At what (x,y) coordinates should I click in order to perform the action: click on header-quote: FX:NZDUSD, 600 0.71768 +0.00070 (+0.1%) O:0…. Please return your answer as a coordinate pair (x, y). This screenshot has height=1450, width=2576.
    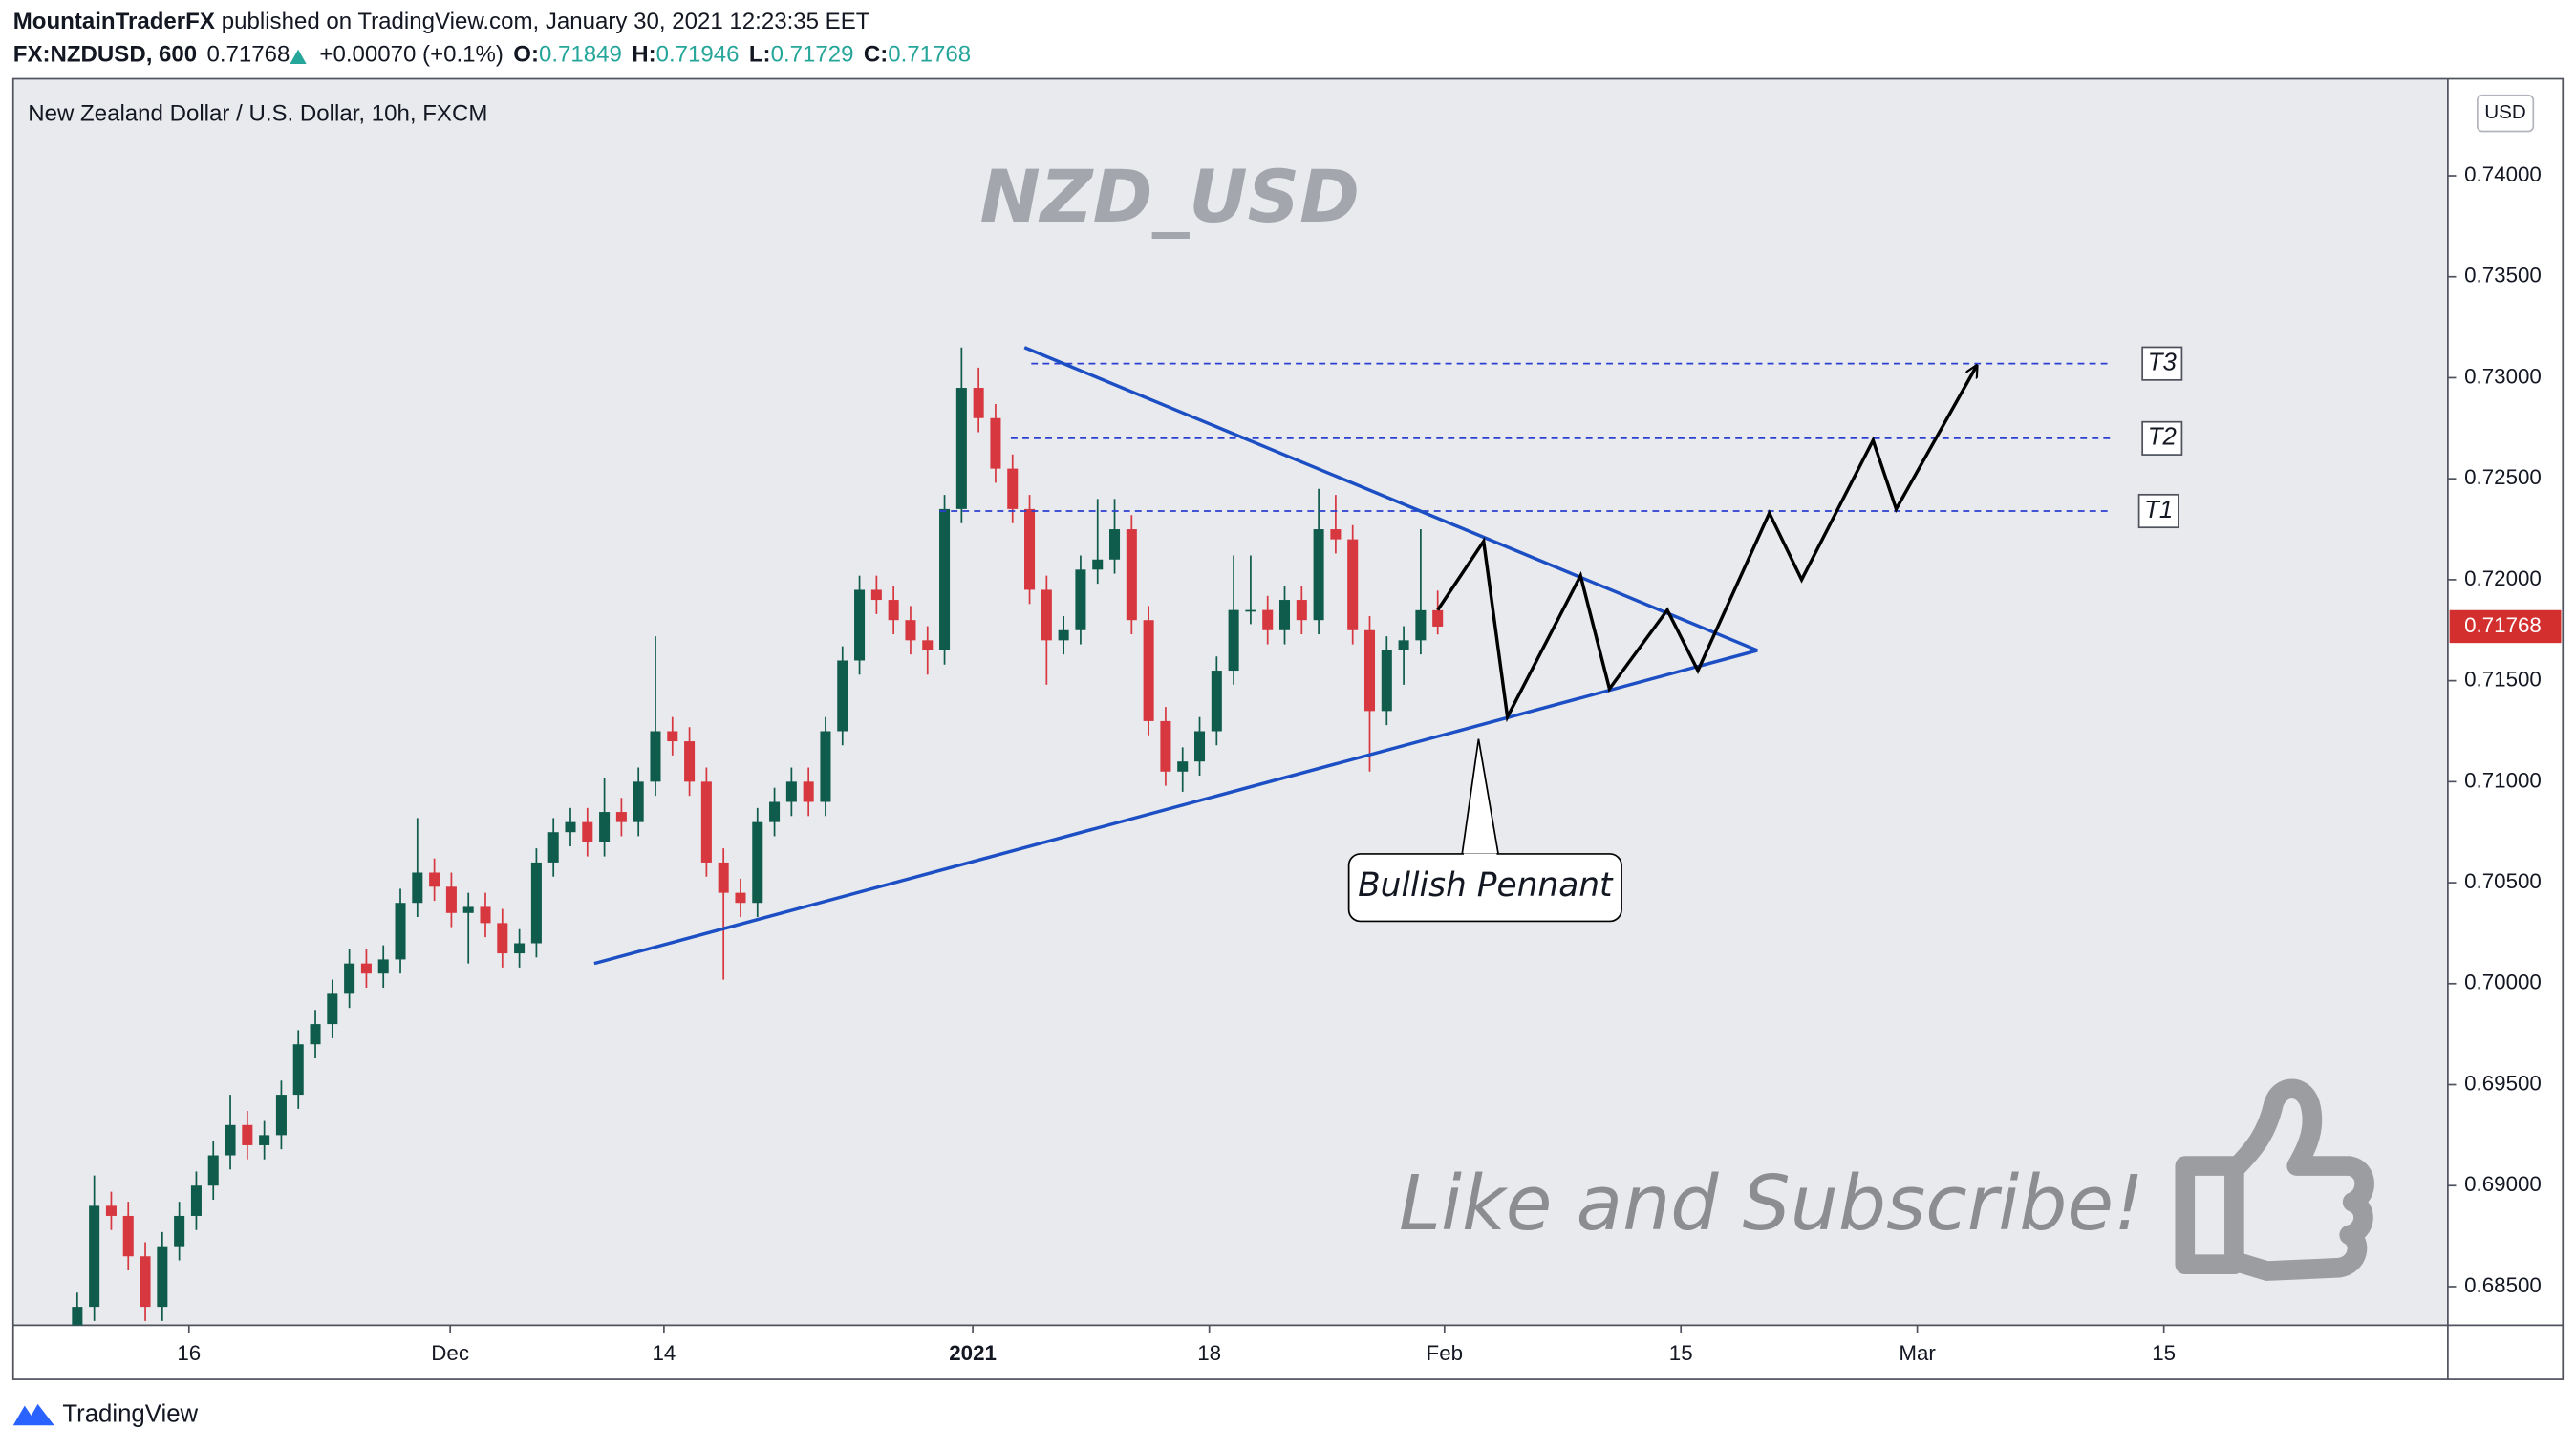
    Looking at the image, I should click on (492, 55).